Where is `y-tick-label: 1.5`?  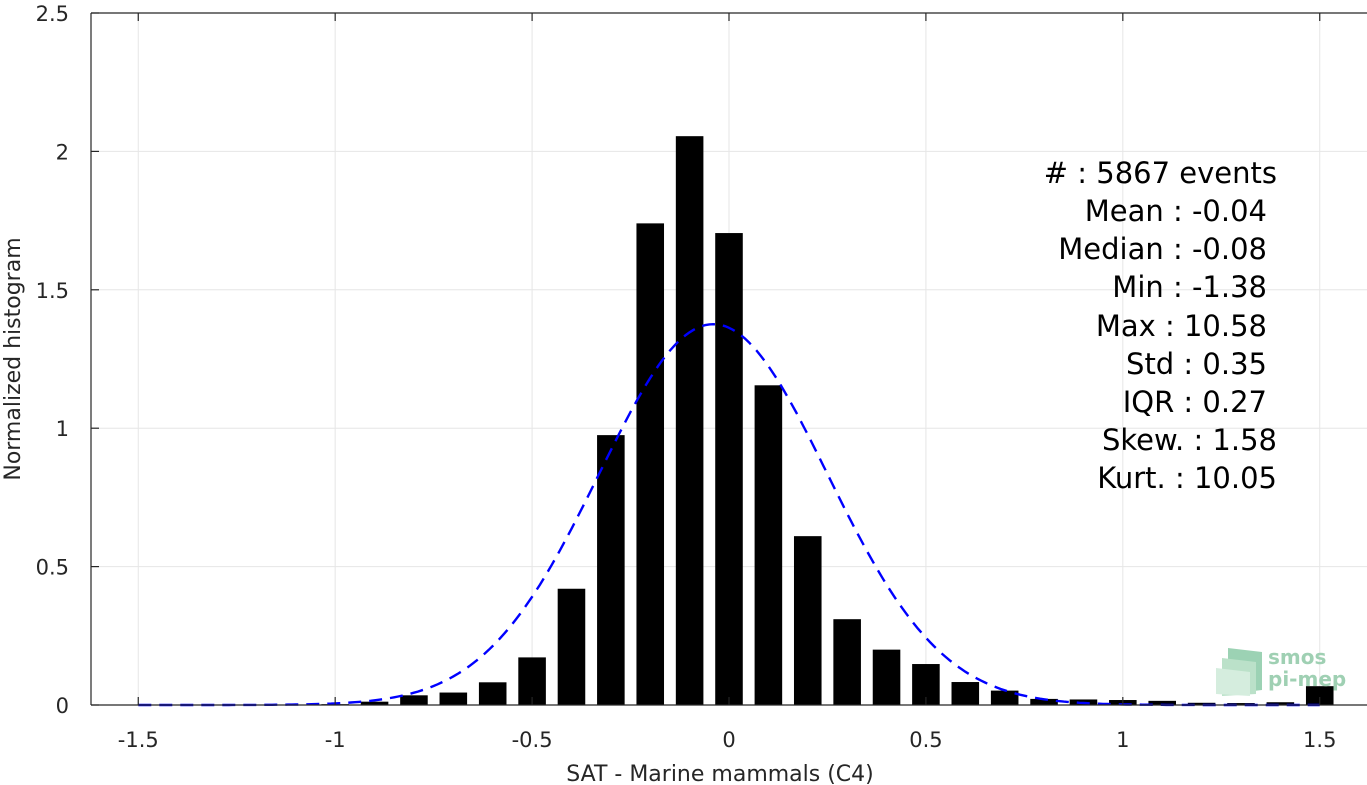 y-tick-label: 1.5 is located at coordinates (52, 291).